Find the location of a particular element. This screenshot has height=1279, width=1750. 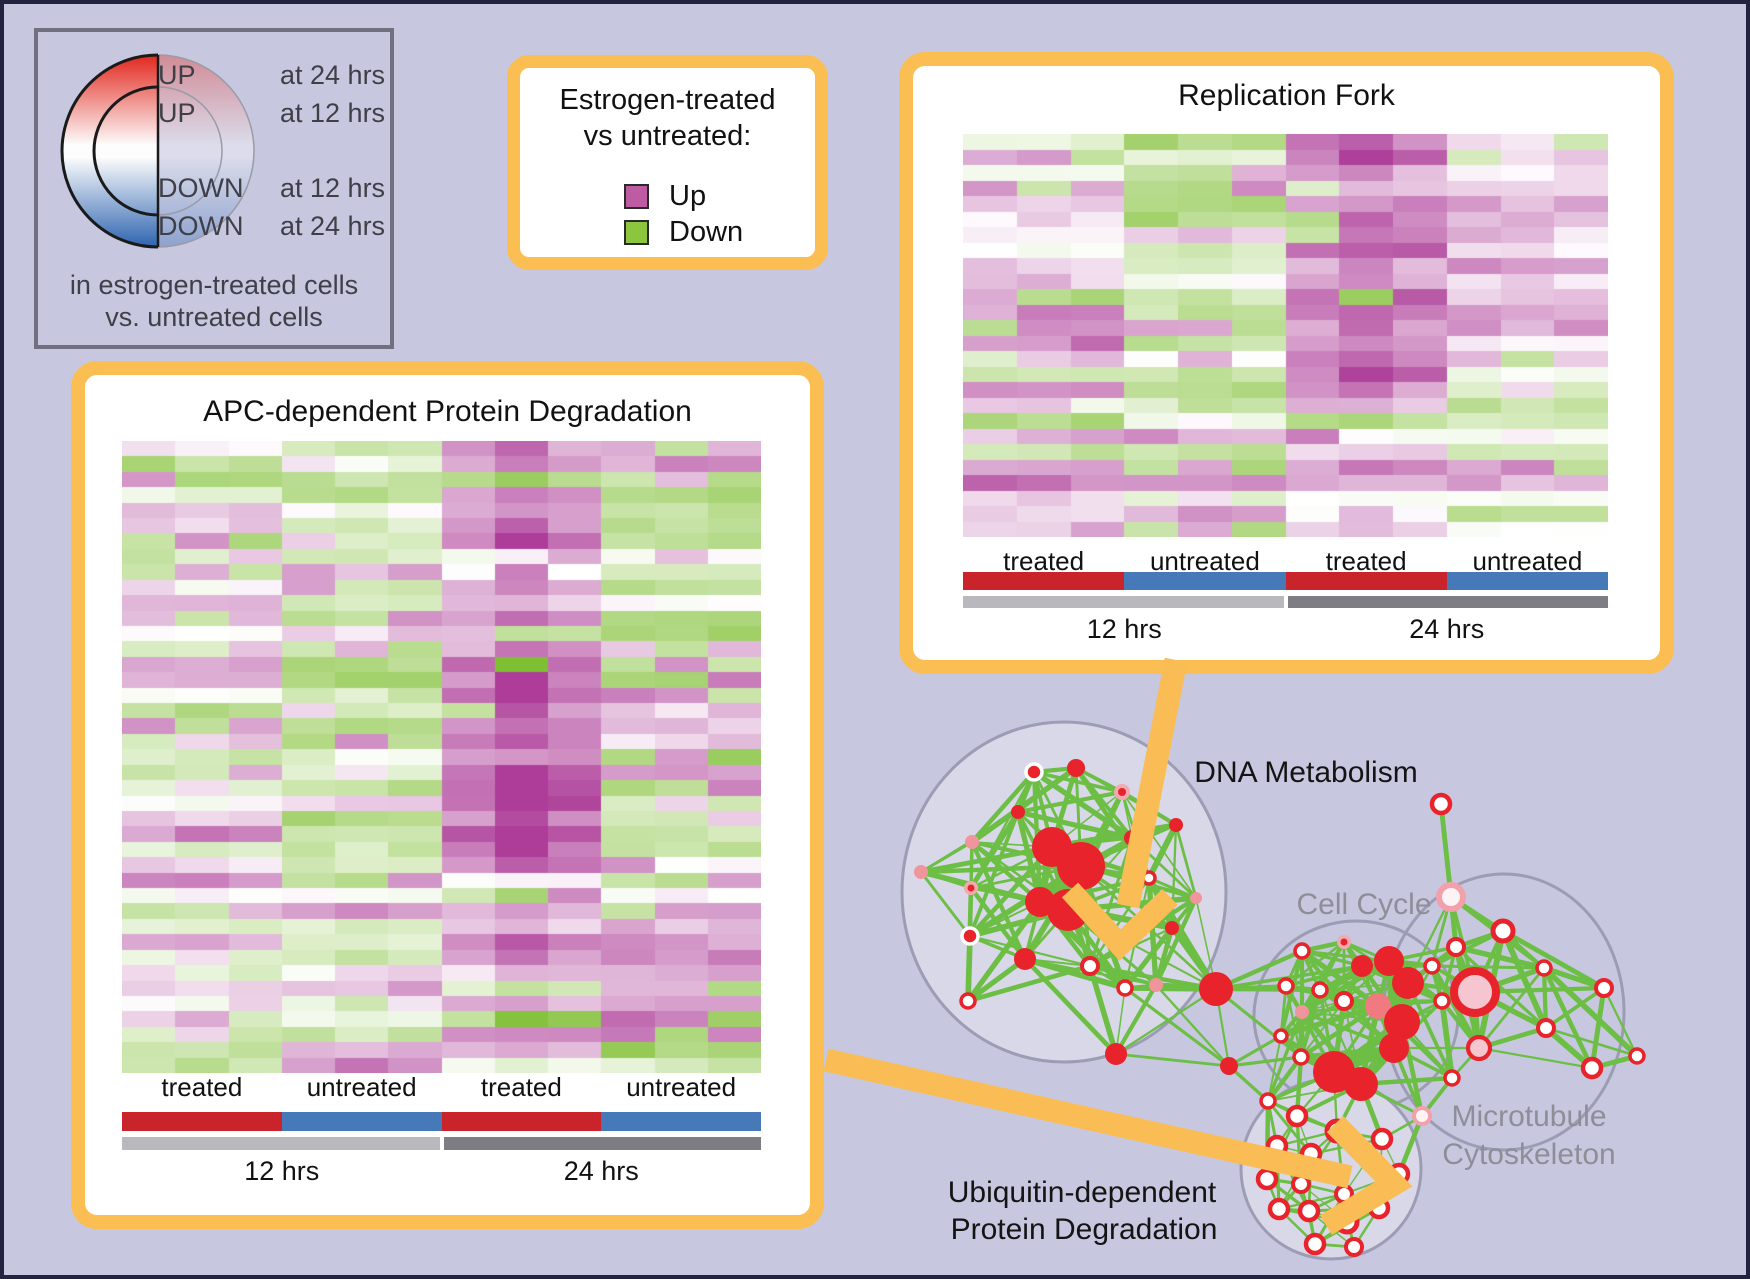

apc-arrow-head-icon is located at coordinates (1366, 1175).